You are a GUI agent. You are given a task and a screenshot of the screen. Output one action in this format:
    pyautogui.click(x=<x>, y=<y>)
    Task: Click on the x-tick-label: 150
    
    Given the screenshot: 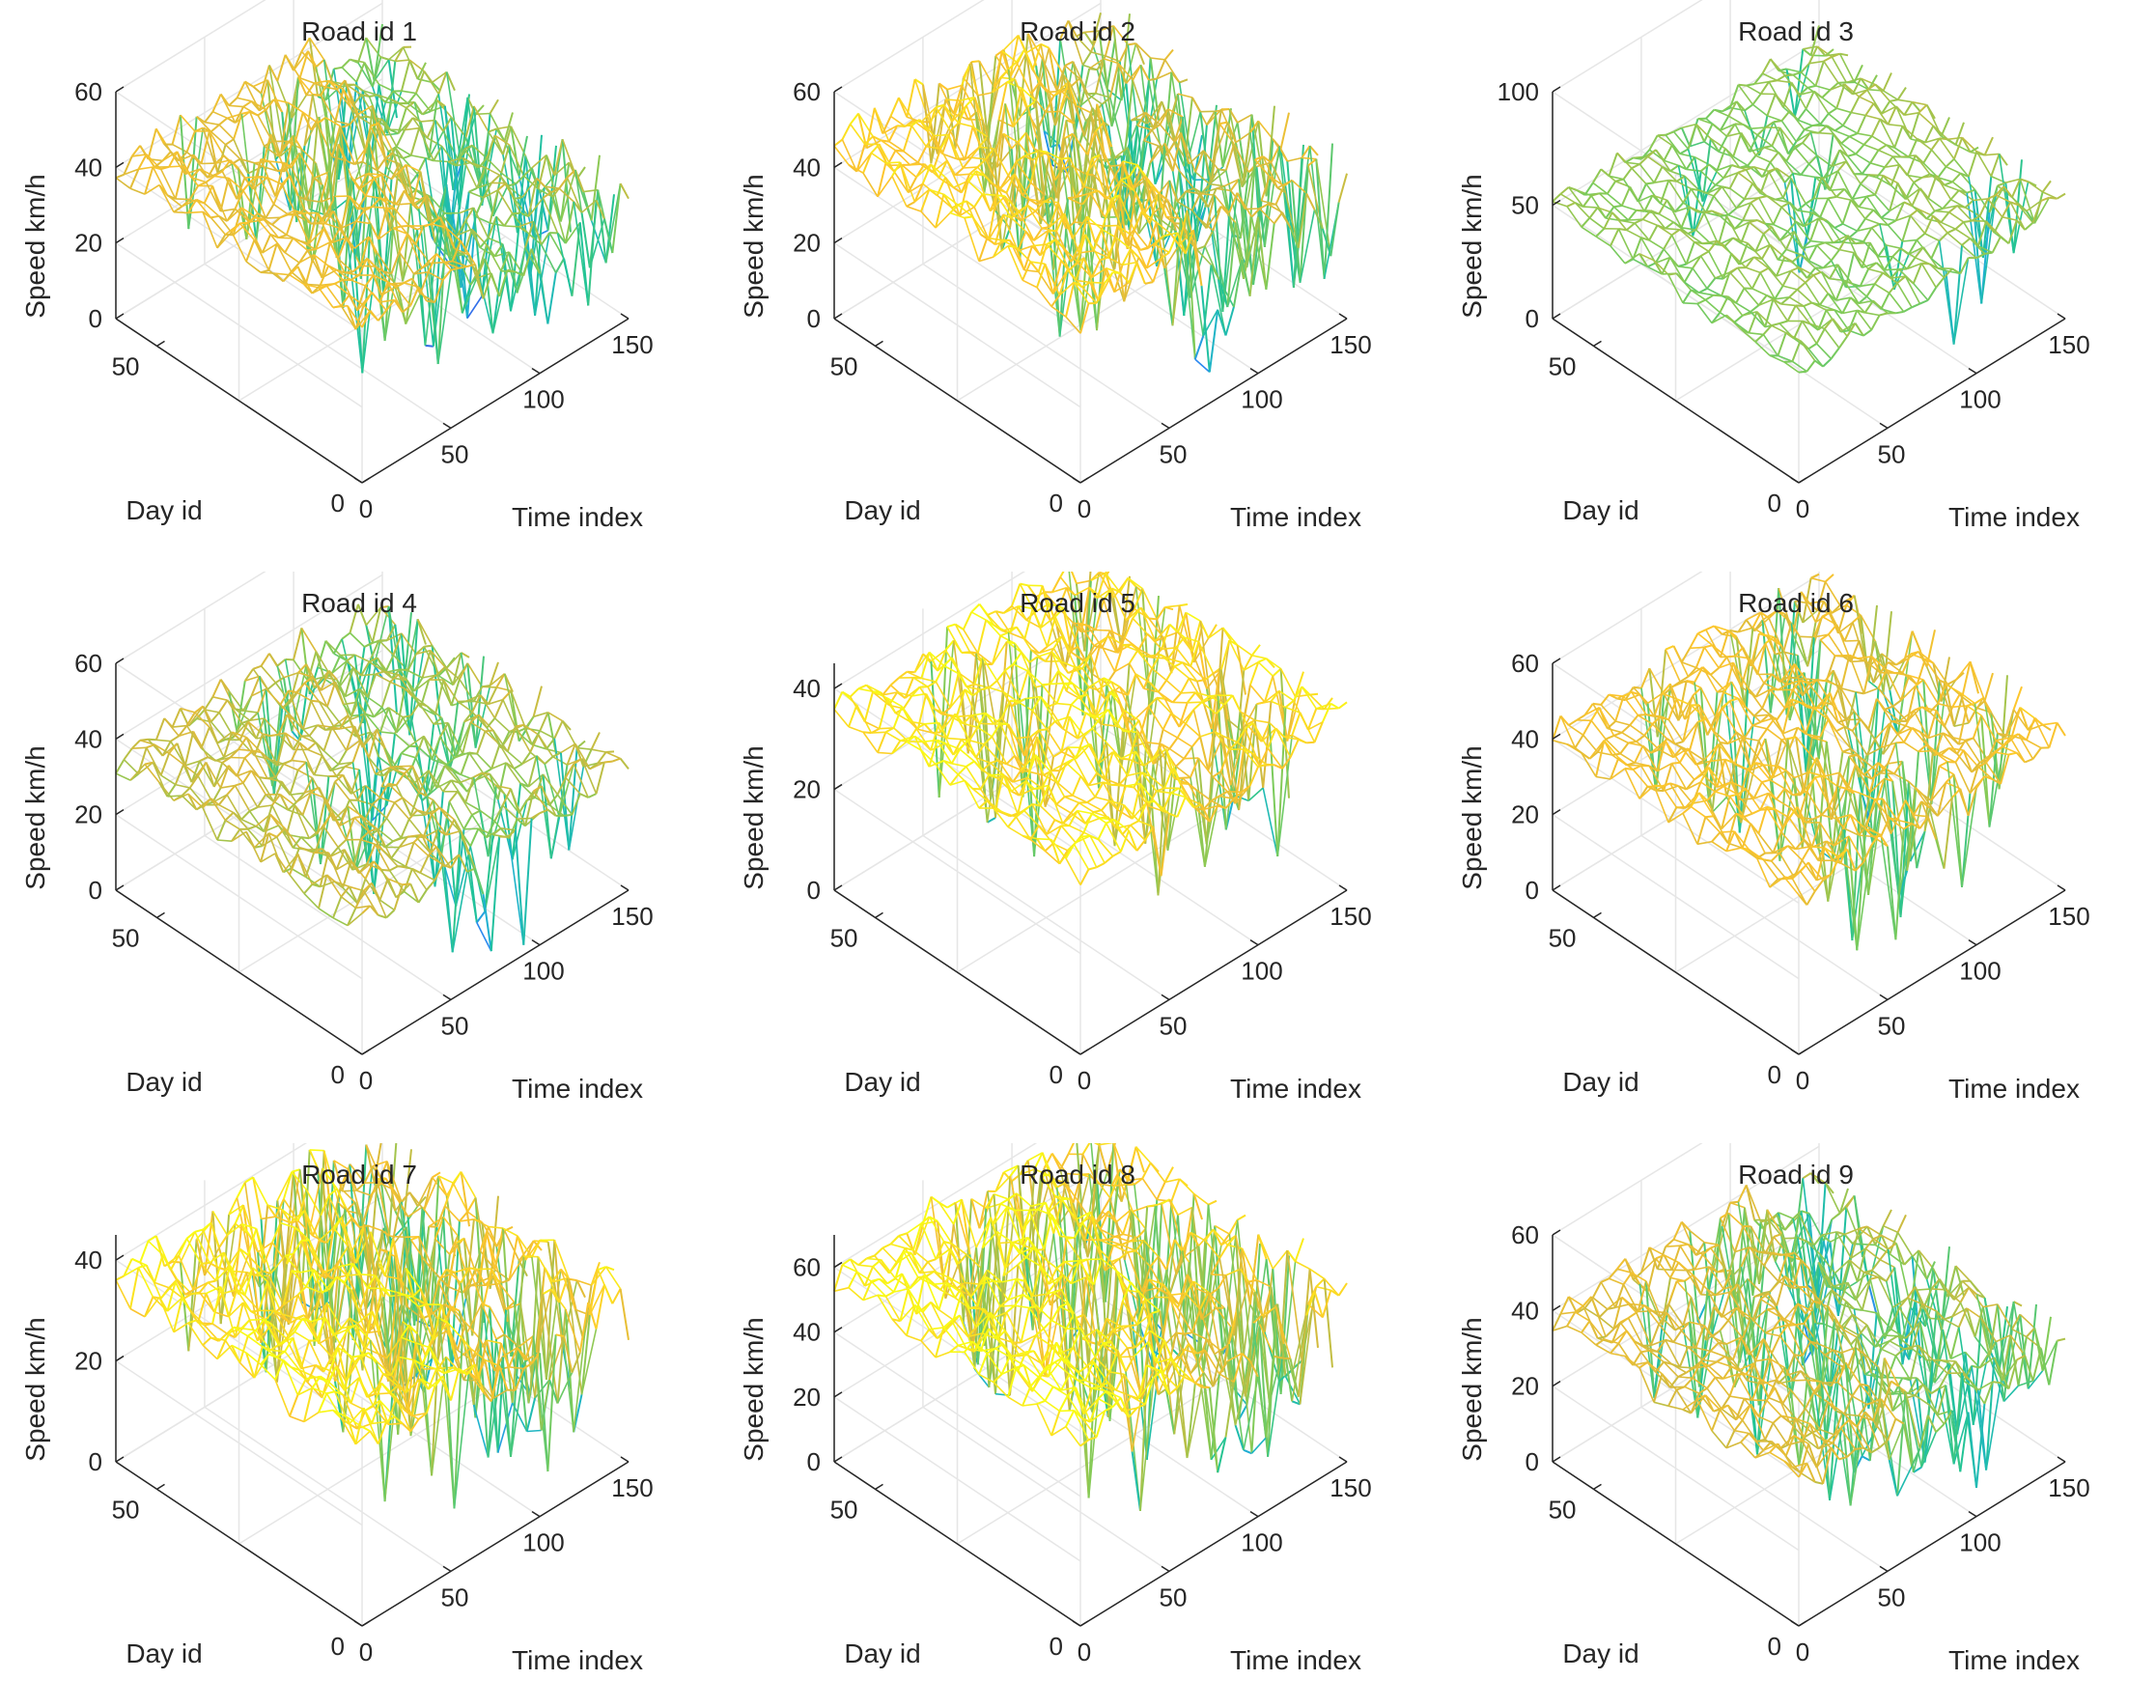 What is the action you would take?
    pyautogui.click(x=2068, y=345)
    